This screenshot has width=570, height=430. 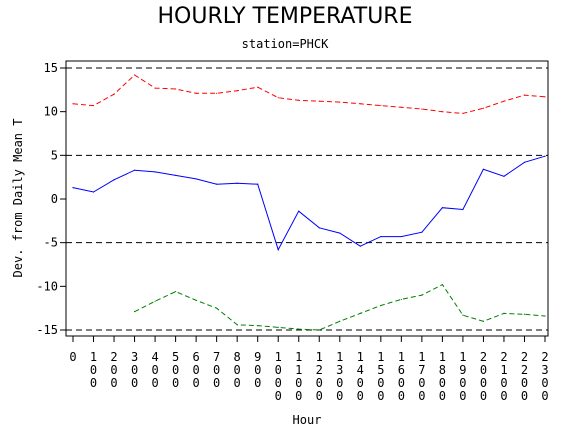 What do you see at coordinates (51, 68) in the screenshot?
I see `y-tick-label: 15` at bounding box center [51, 68].